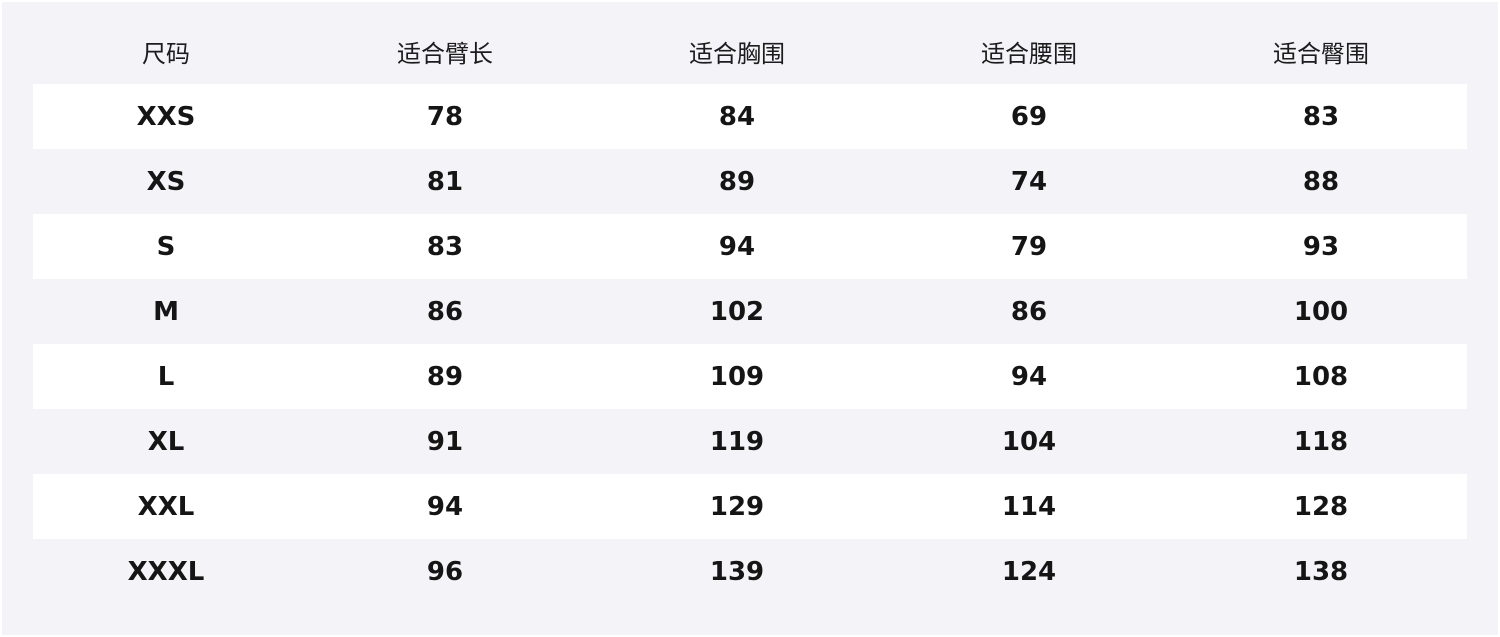  What do you see at coordinates (166, 506) in the screenshot?
I see `cell-size: XXL` at bounding box center [166, 506].